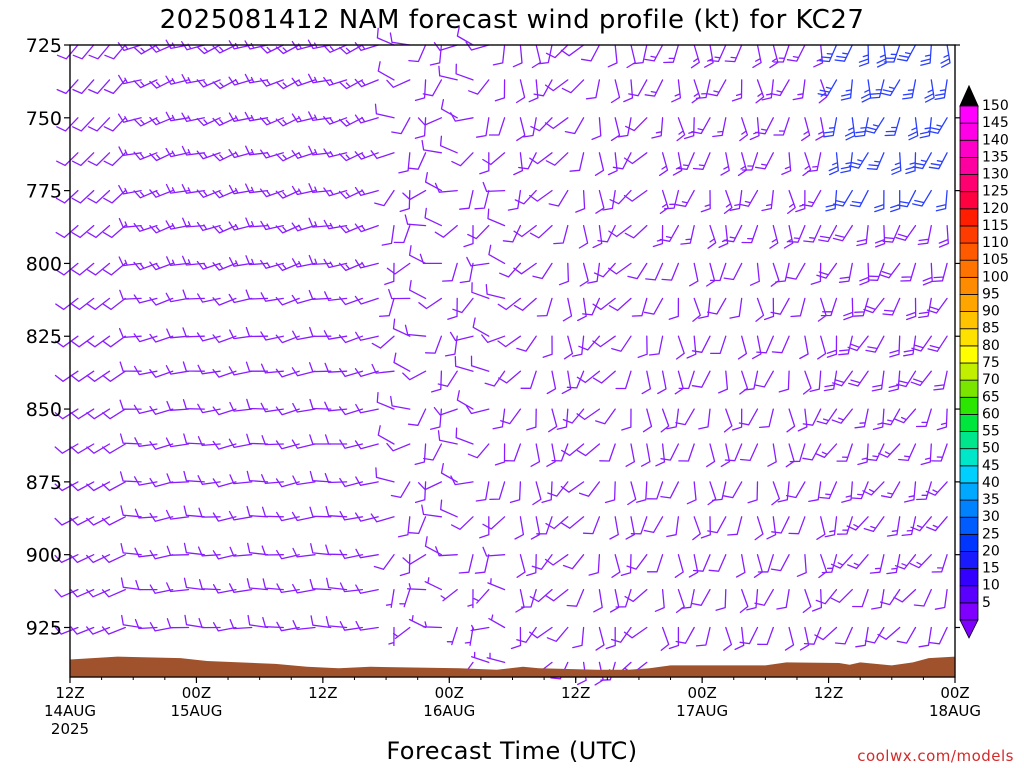  Describe the element at coordinates (991, 449) in the screenshot. I see `colorbar-label: 50` at that location.